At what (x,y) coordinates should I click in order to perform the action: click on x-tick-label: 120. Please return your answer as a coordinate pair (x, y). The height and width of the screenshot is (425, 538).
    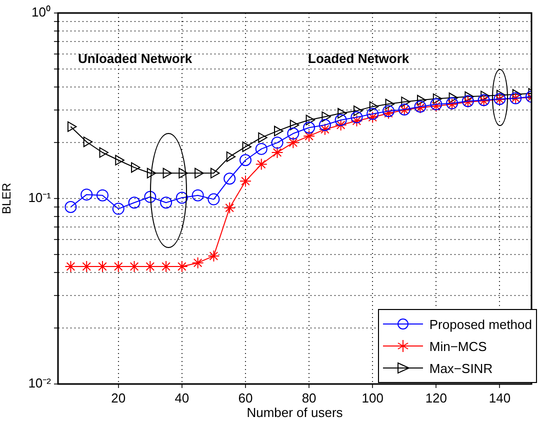
    Looking at the image, I should click on (436, 398).